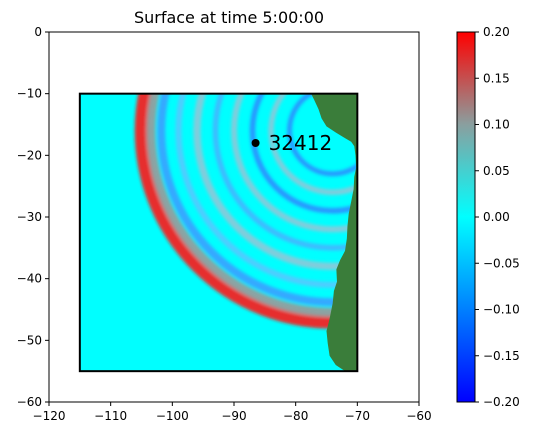 The image size is (537, 435). Describe the element at coordinates (501, 310) in the screenshot. I see `colorbar-tick-label: −0.10` at that location.